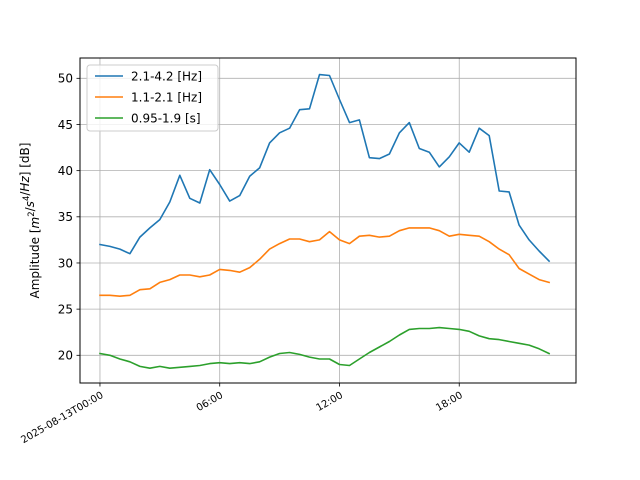  I want to click on y-axis-label-part: m, so click(35, 223).